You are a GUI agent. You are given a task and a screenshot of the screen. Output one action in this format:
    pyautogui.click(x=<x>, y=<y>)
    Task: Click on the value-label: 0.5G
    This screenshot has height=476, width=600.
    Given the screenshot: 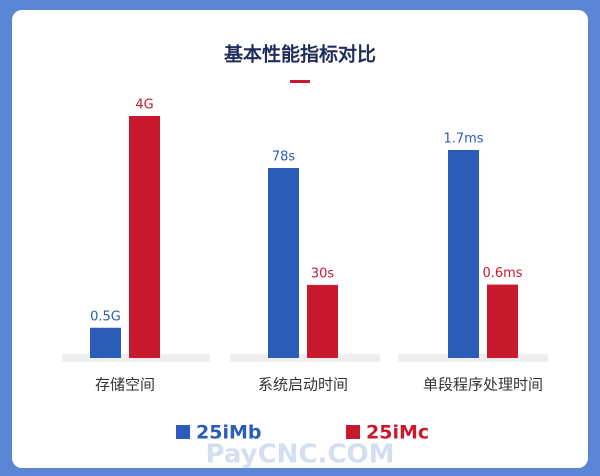 What is the action you would take?
    pyautogui.click(x=105, y=316)
    